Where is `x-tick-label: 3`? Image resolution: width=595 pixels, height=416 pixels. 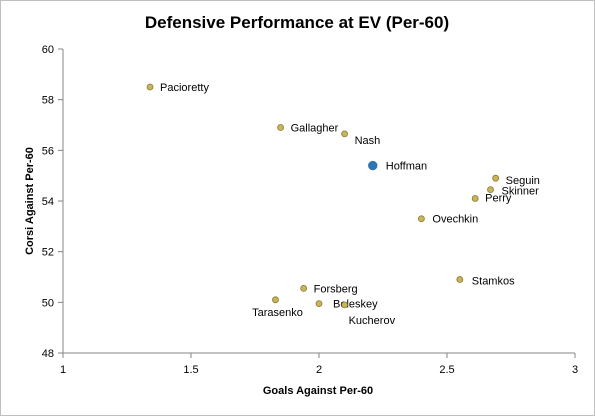
x-tick-label: 3 is located at coordinates (575, 370).